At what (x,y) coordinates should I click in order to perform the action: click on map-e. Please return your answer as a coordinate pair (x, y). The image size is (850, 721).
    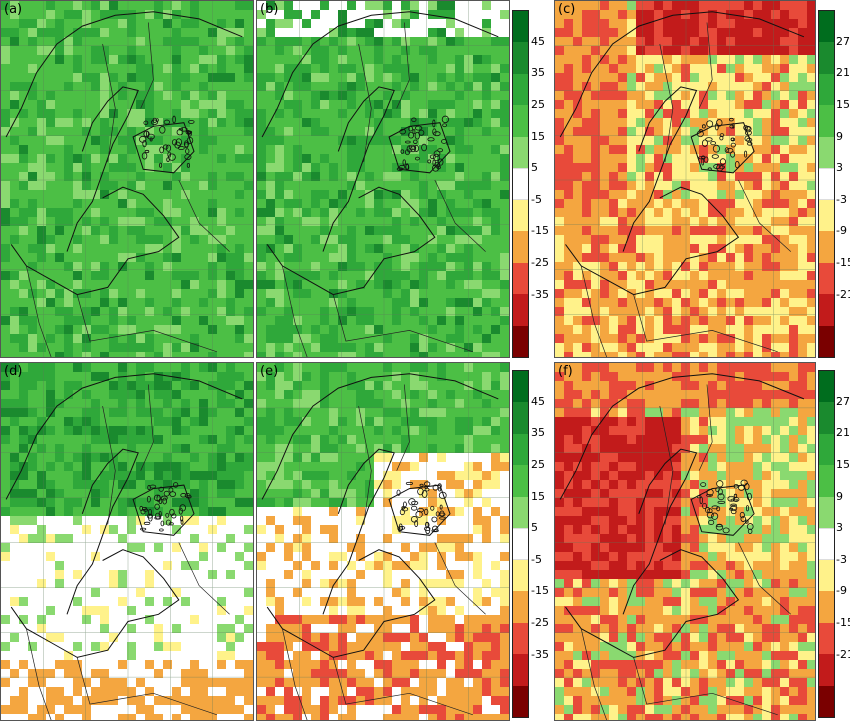
    Looking at the image, I should click on (383, 541).